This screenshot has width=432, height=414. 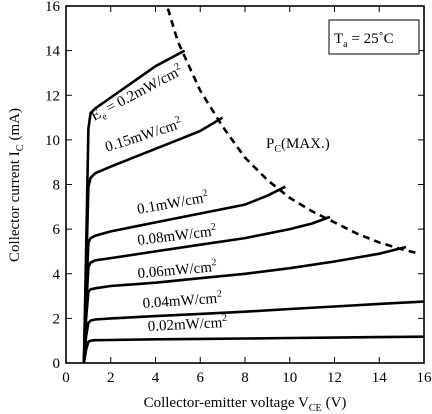 What do you see at coordinates (111, 378) in the screenshot?
I see `x-tick-label: 2` at bounding box center [111, 378].